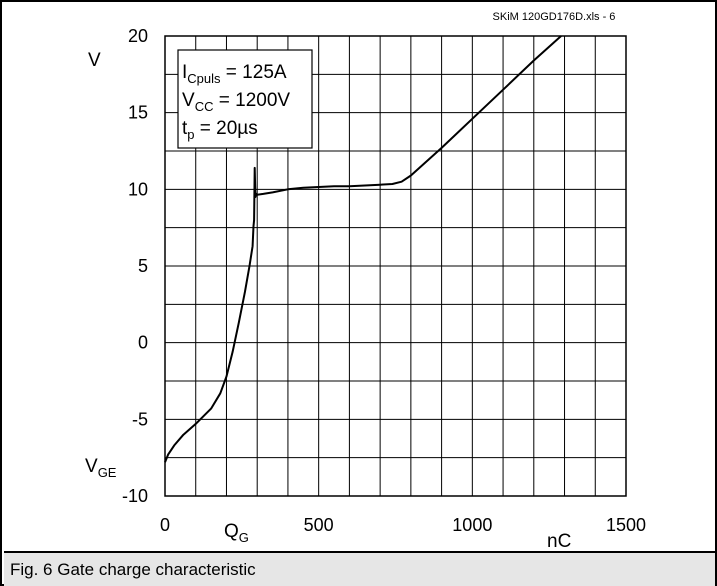 This screenshot has height=586, width=717. Describe the element at coordinates (143, 266) in the screenshot. I see `y-tick-label: 5` at that location.